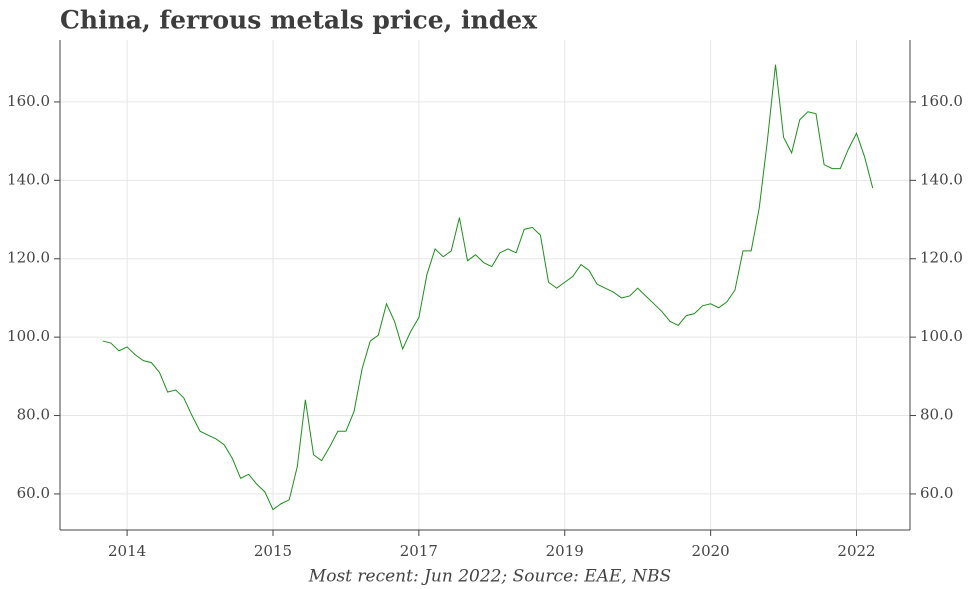 Image resolution: width=972 pixels, height=589 pixels. Describe the element at coordinates (33, 493) in the screenshot. I see `y-tick-label: 60.0` at that location.